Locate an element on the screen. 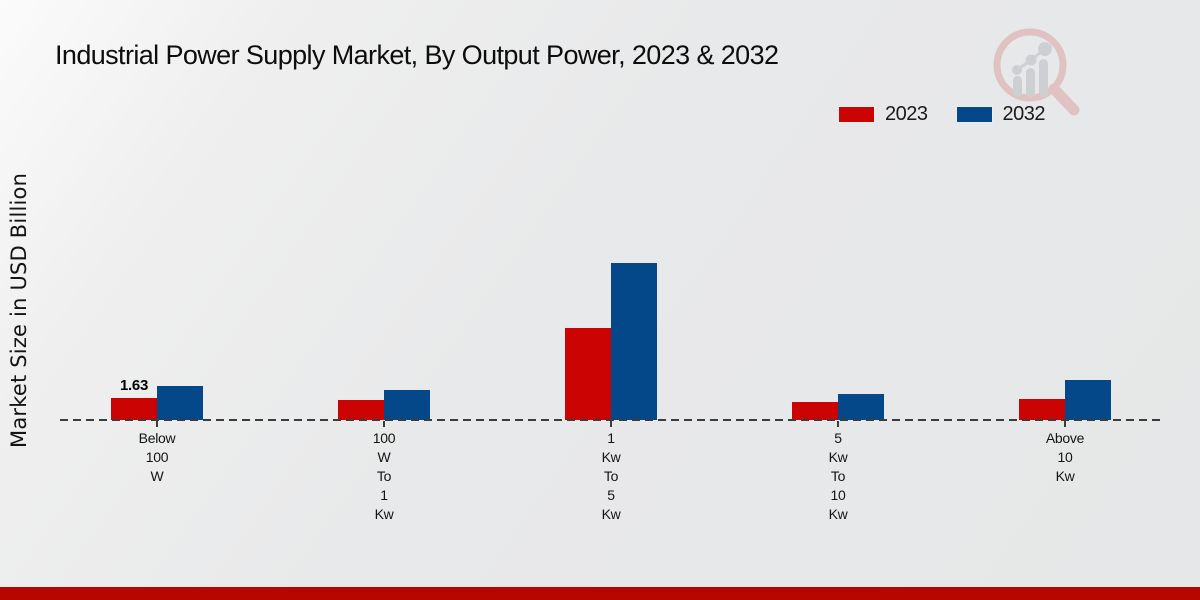 The image size is (1200, 600). x-axis-category-label: 5 Kw To 10 Kw is located at coordinates (838, 476).